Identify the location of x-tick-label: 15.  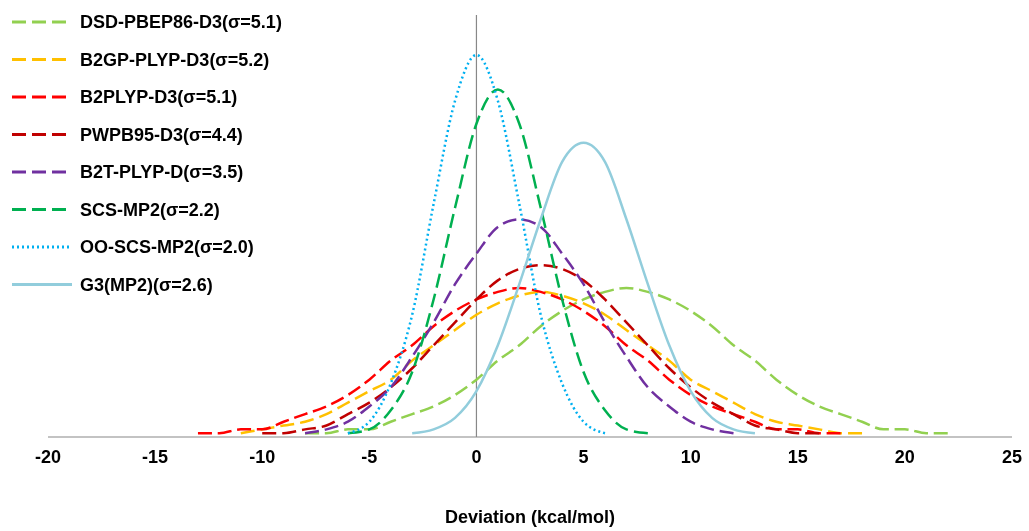
(797, 457).